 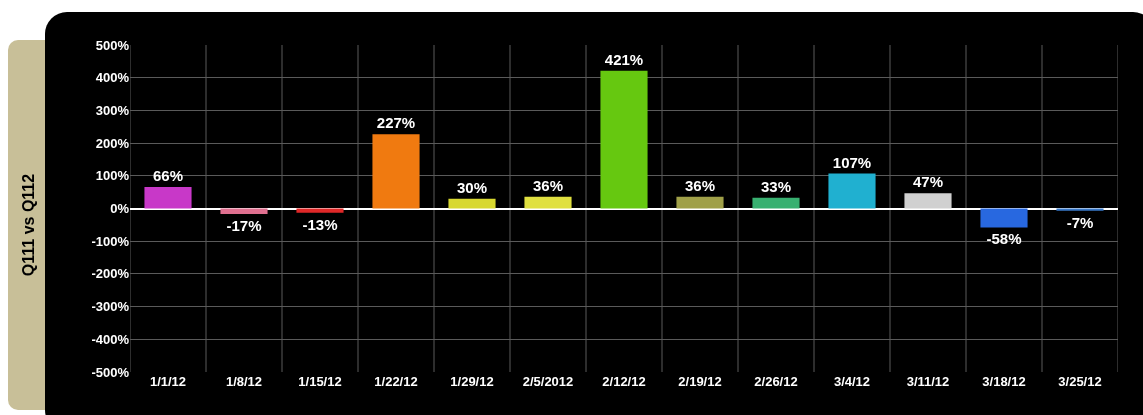 What do you see at coordinates (700, 381) in the screenshot?
I see `x-tick-label: 2/19/12` at bounding box center [700, 381].